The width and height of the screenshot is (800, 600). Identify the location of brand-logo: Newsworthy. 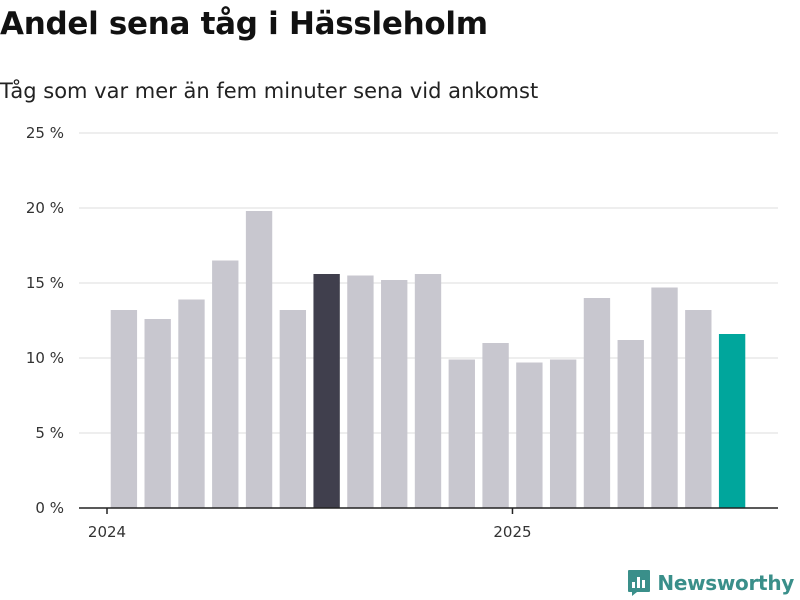
(710, 583).